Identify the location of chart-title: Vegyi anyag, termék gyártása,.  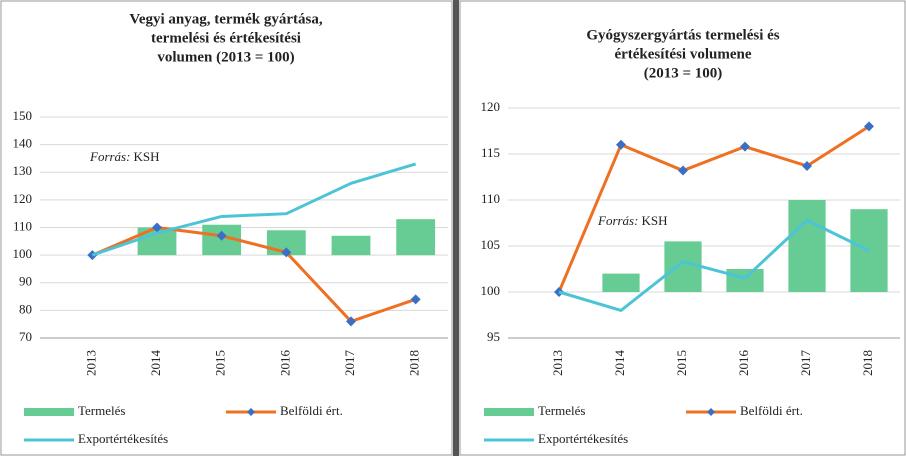
(225, 19).